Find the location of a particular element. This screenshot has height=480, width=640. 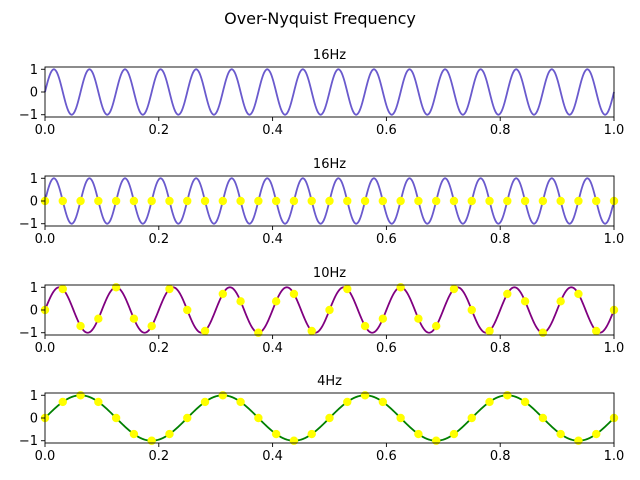

subplot-title: 4Hz is located at coordinates (329, 381).